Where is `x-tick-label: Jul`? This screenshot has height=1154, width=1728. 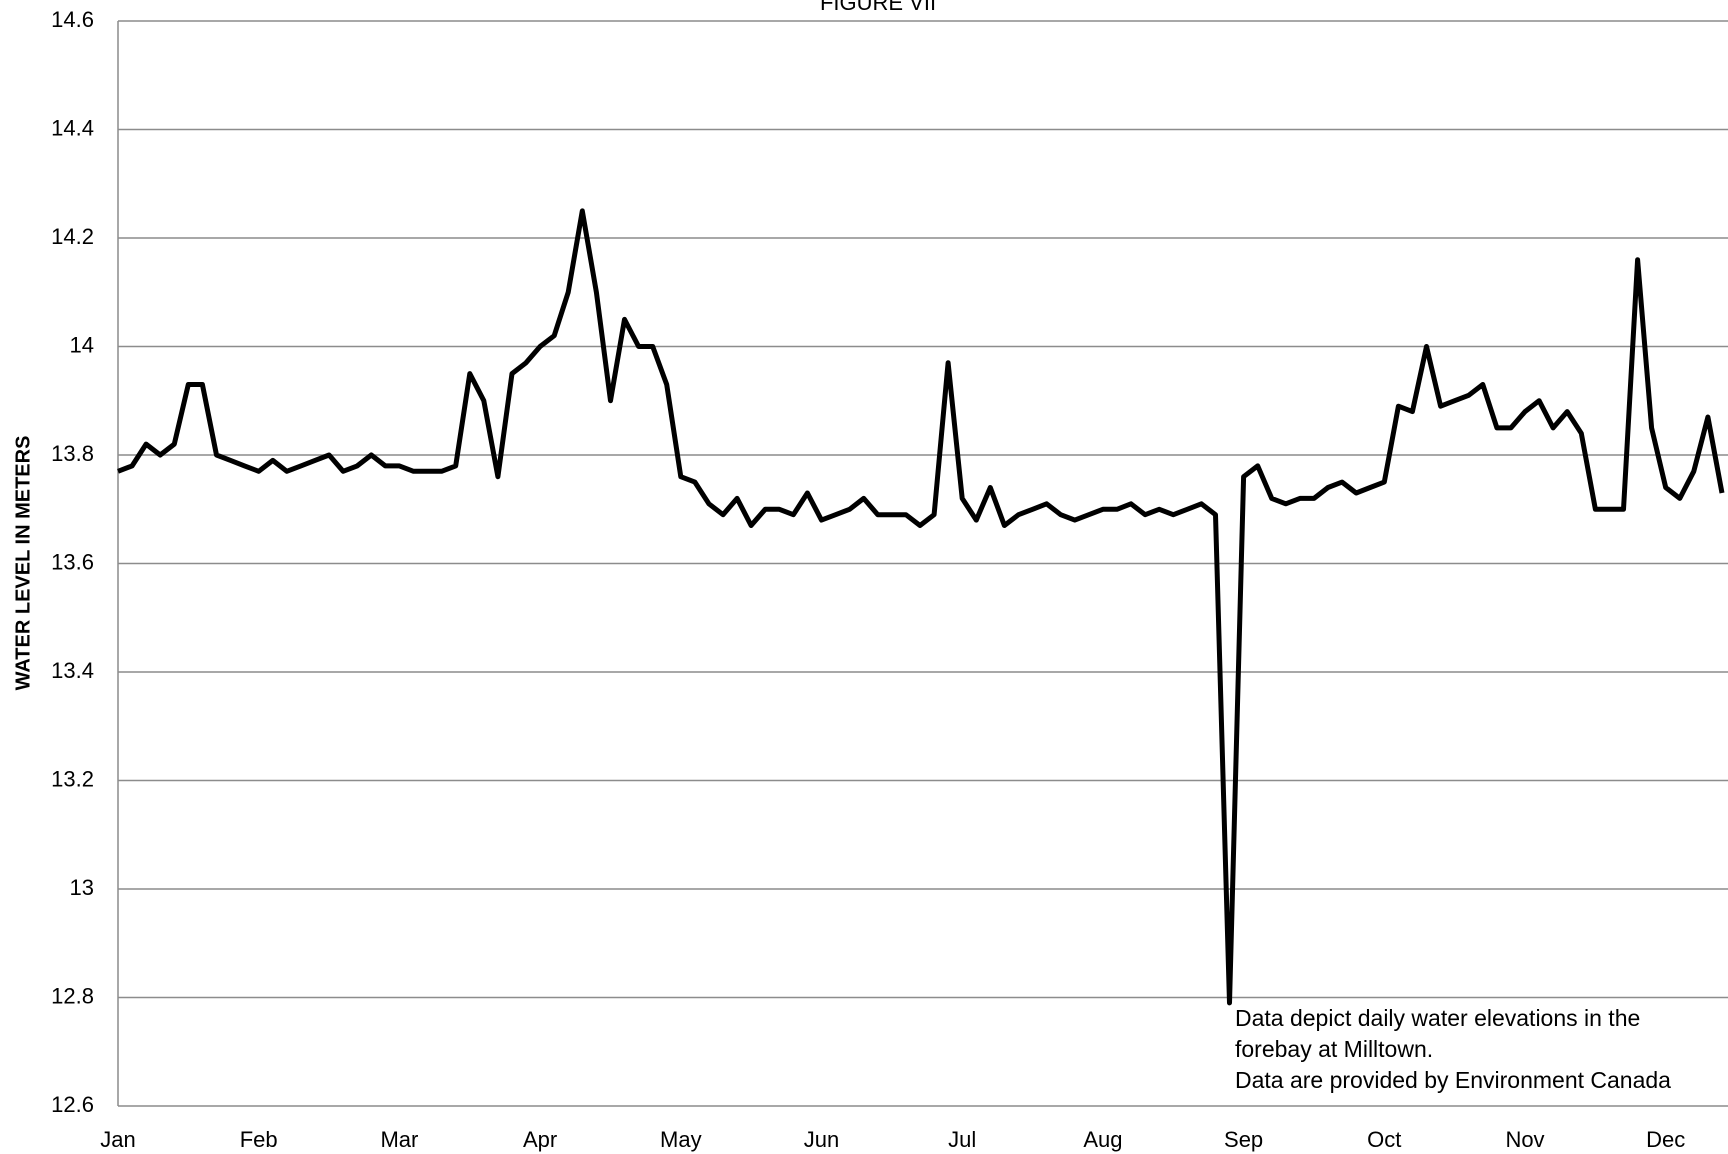 x-tick-label: Jul is located at coordinates (962, 1139).